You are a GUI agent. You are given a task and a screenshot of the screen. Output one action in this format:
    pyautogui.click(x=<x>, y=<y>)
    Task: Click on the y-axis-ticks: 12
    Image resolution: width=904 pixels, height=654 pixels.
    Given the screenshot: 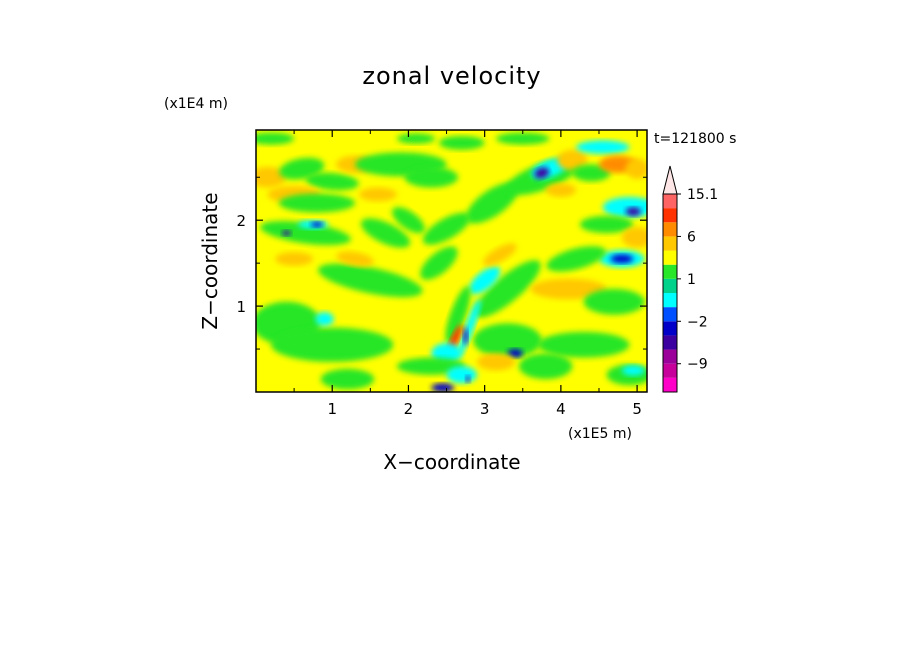 What is the action you would take?
    pyautogui.click(x=441, y=263)
    